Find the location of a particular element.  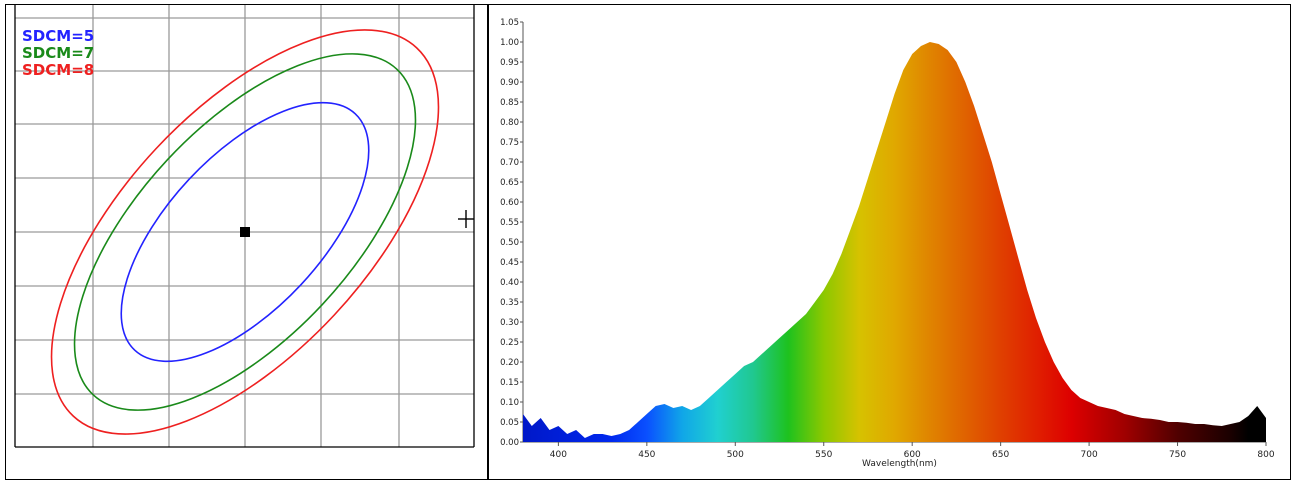

y-tick-label: 0.15 is located at coordinates (509, 383).